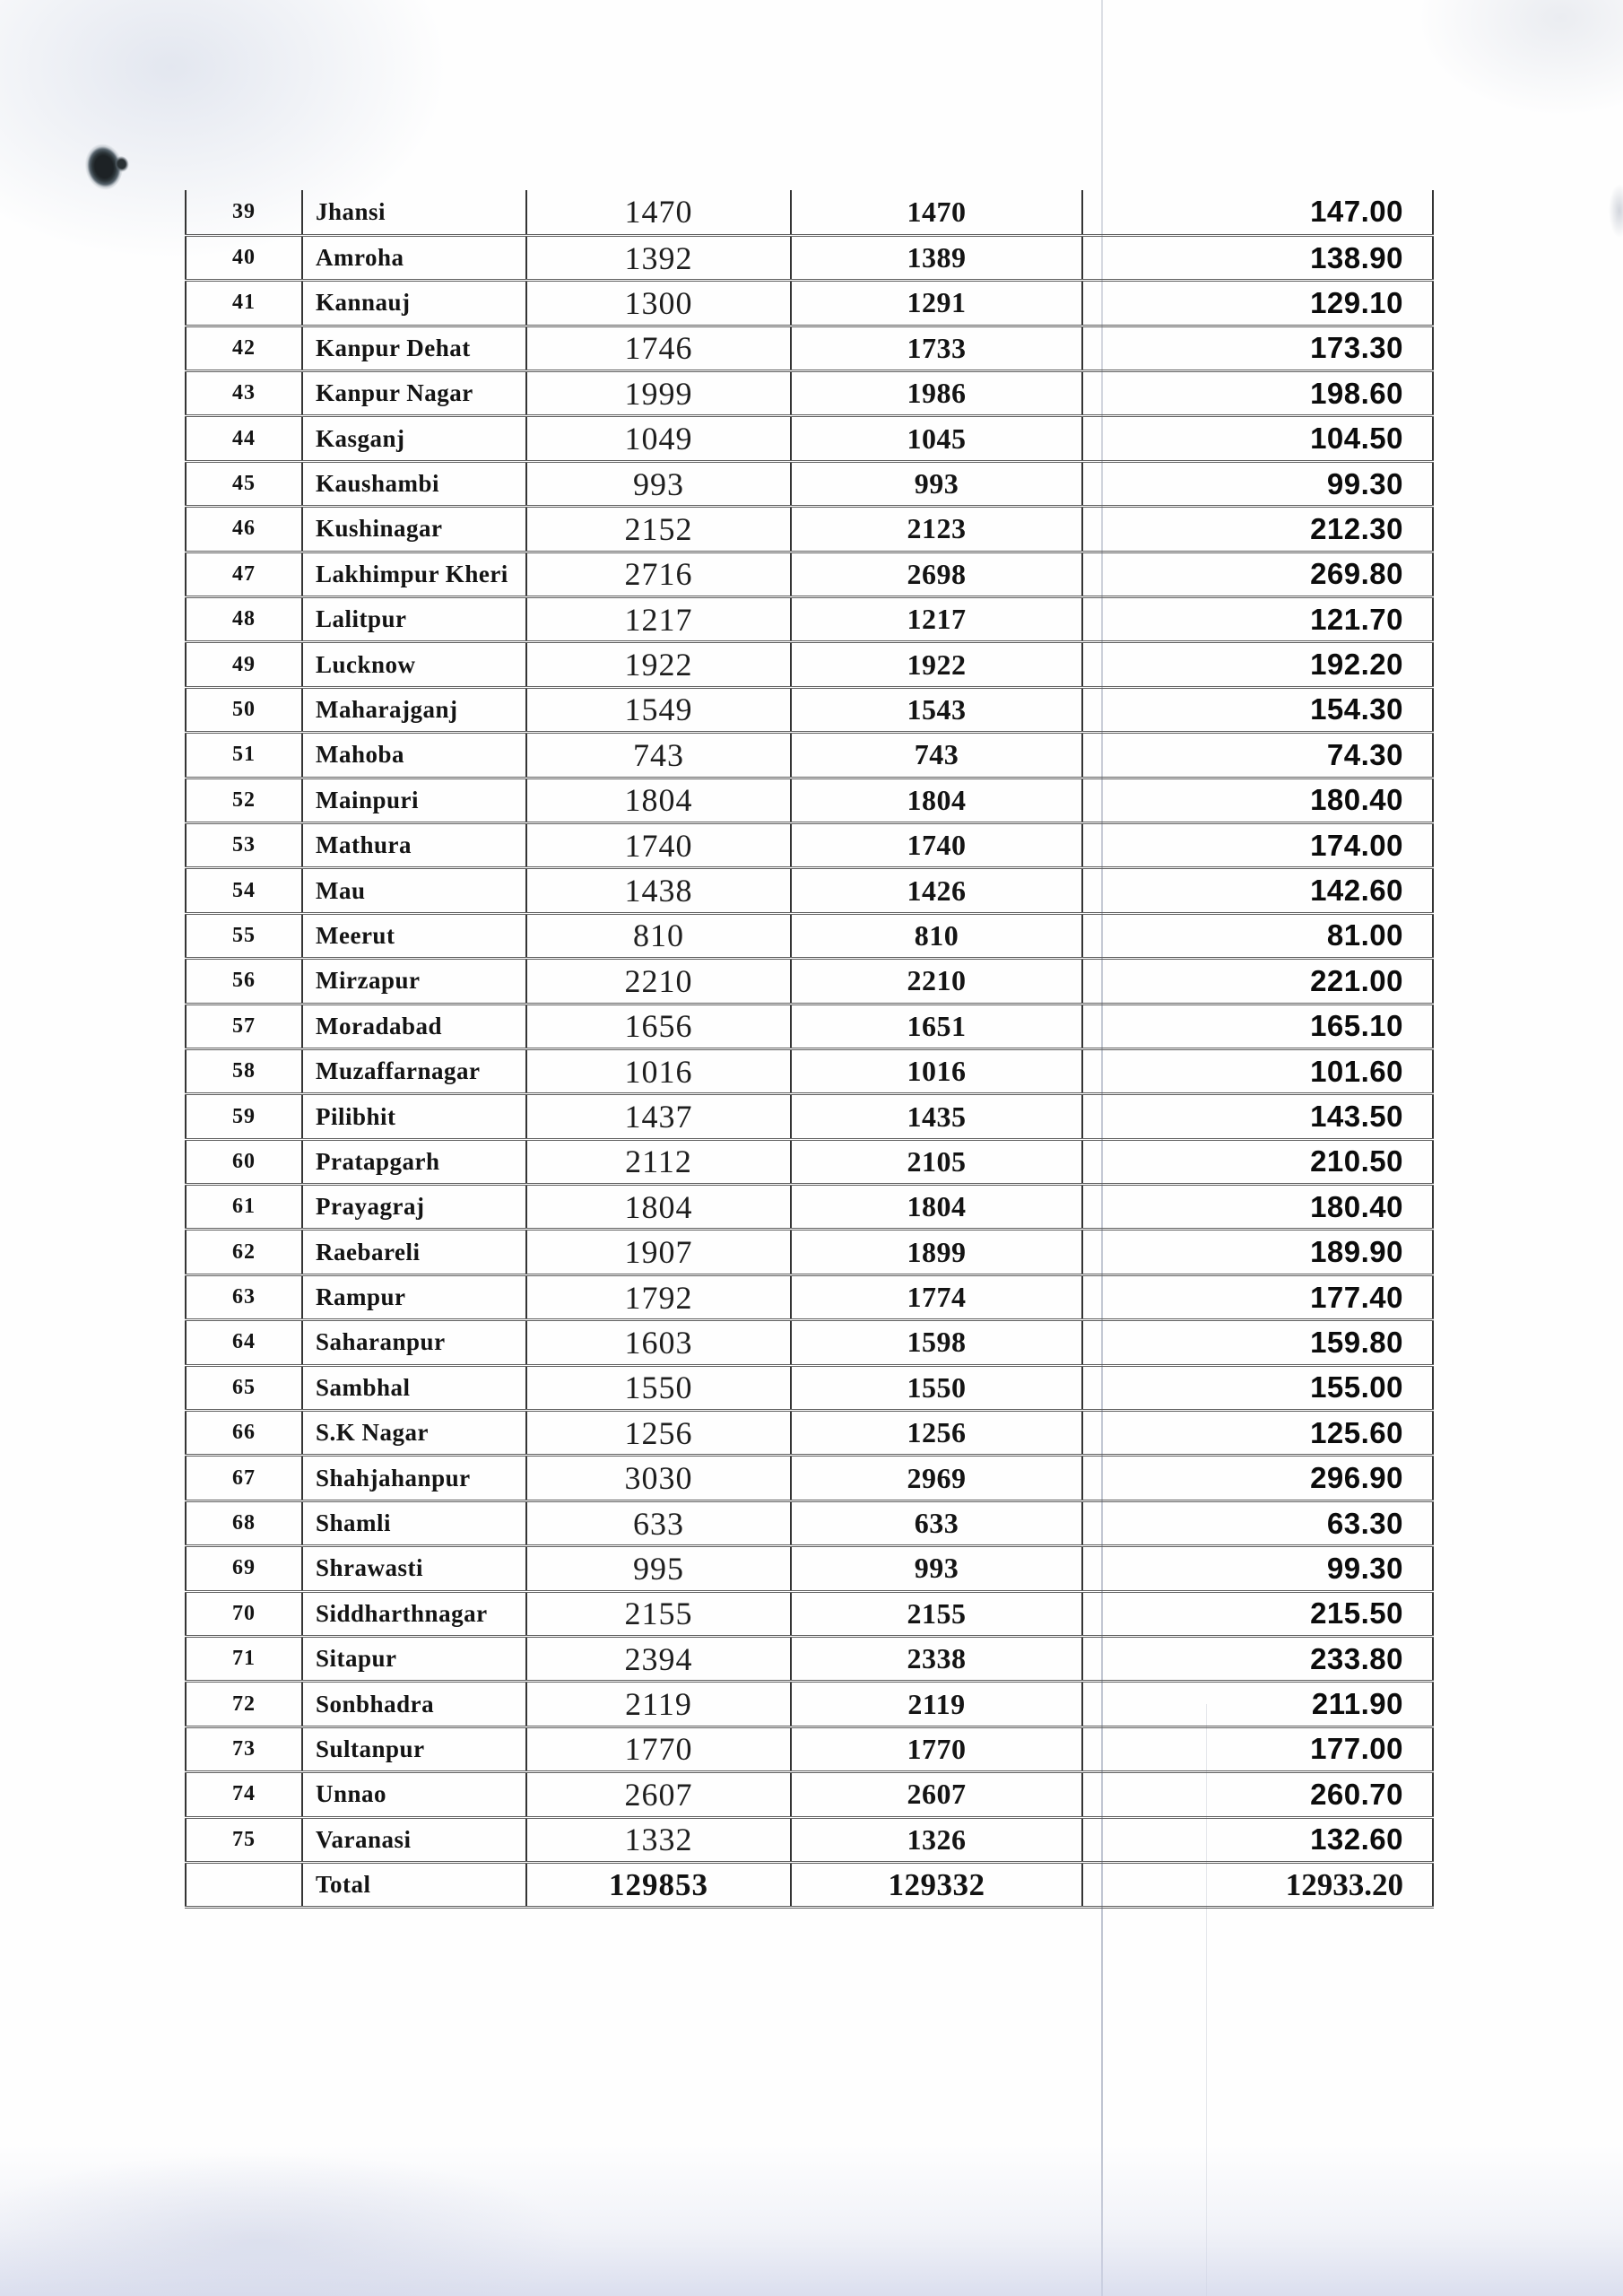 The width and height of the screenshot is (1623, 2296). Describe the element at coordinates (936, 1298) in the screenshot. I see `count2-cell: 1774` at that location.